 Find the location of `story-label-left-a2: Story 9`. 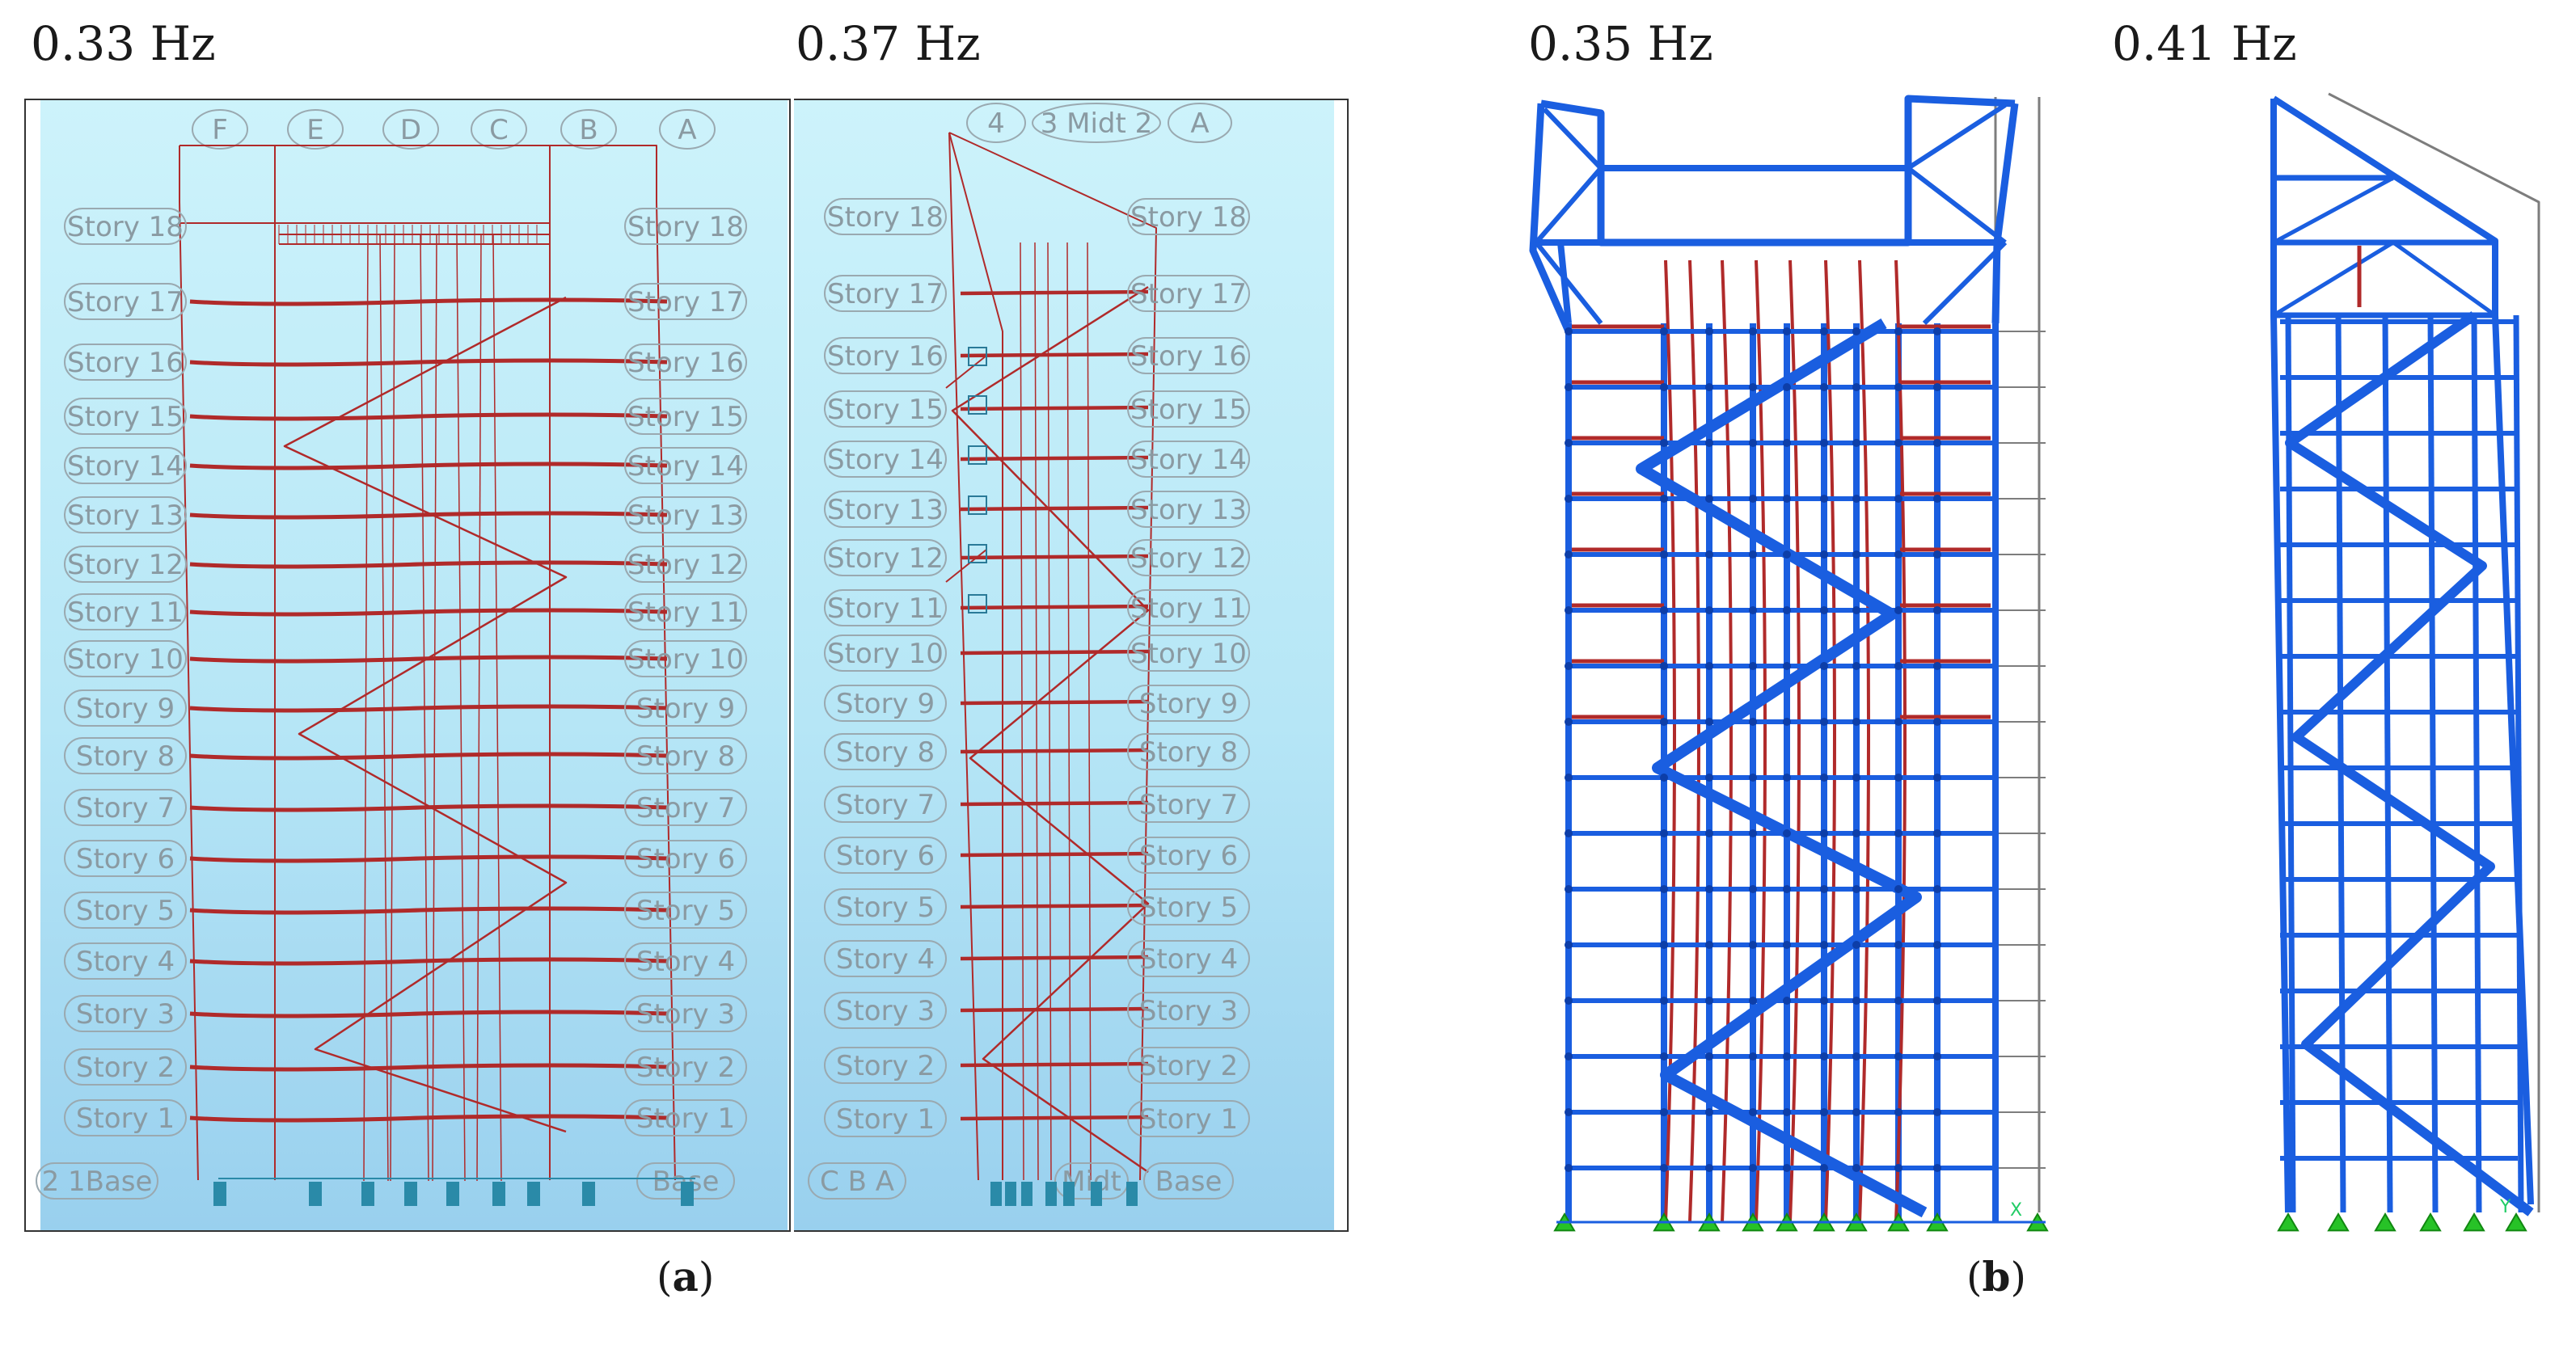

story-label-left-a2: Story 9 is located at coordinates (885, 704).